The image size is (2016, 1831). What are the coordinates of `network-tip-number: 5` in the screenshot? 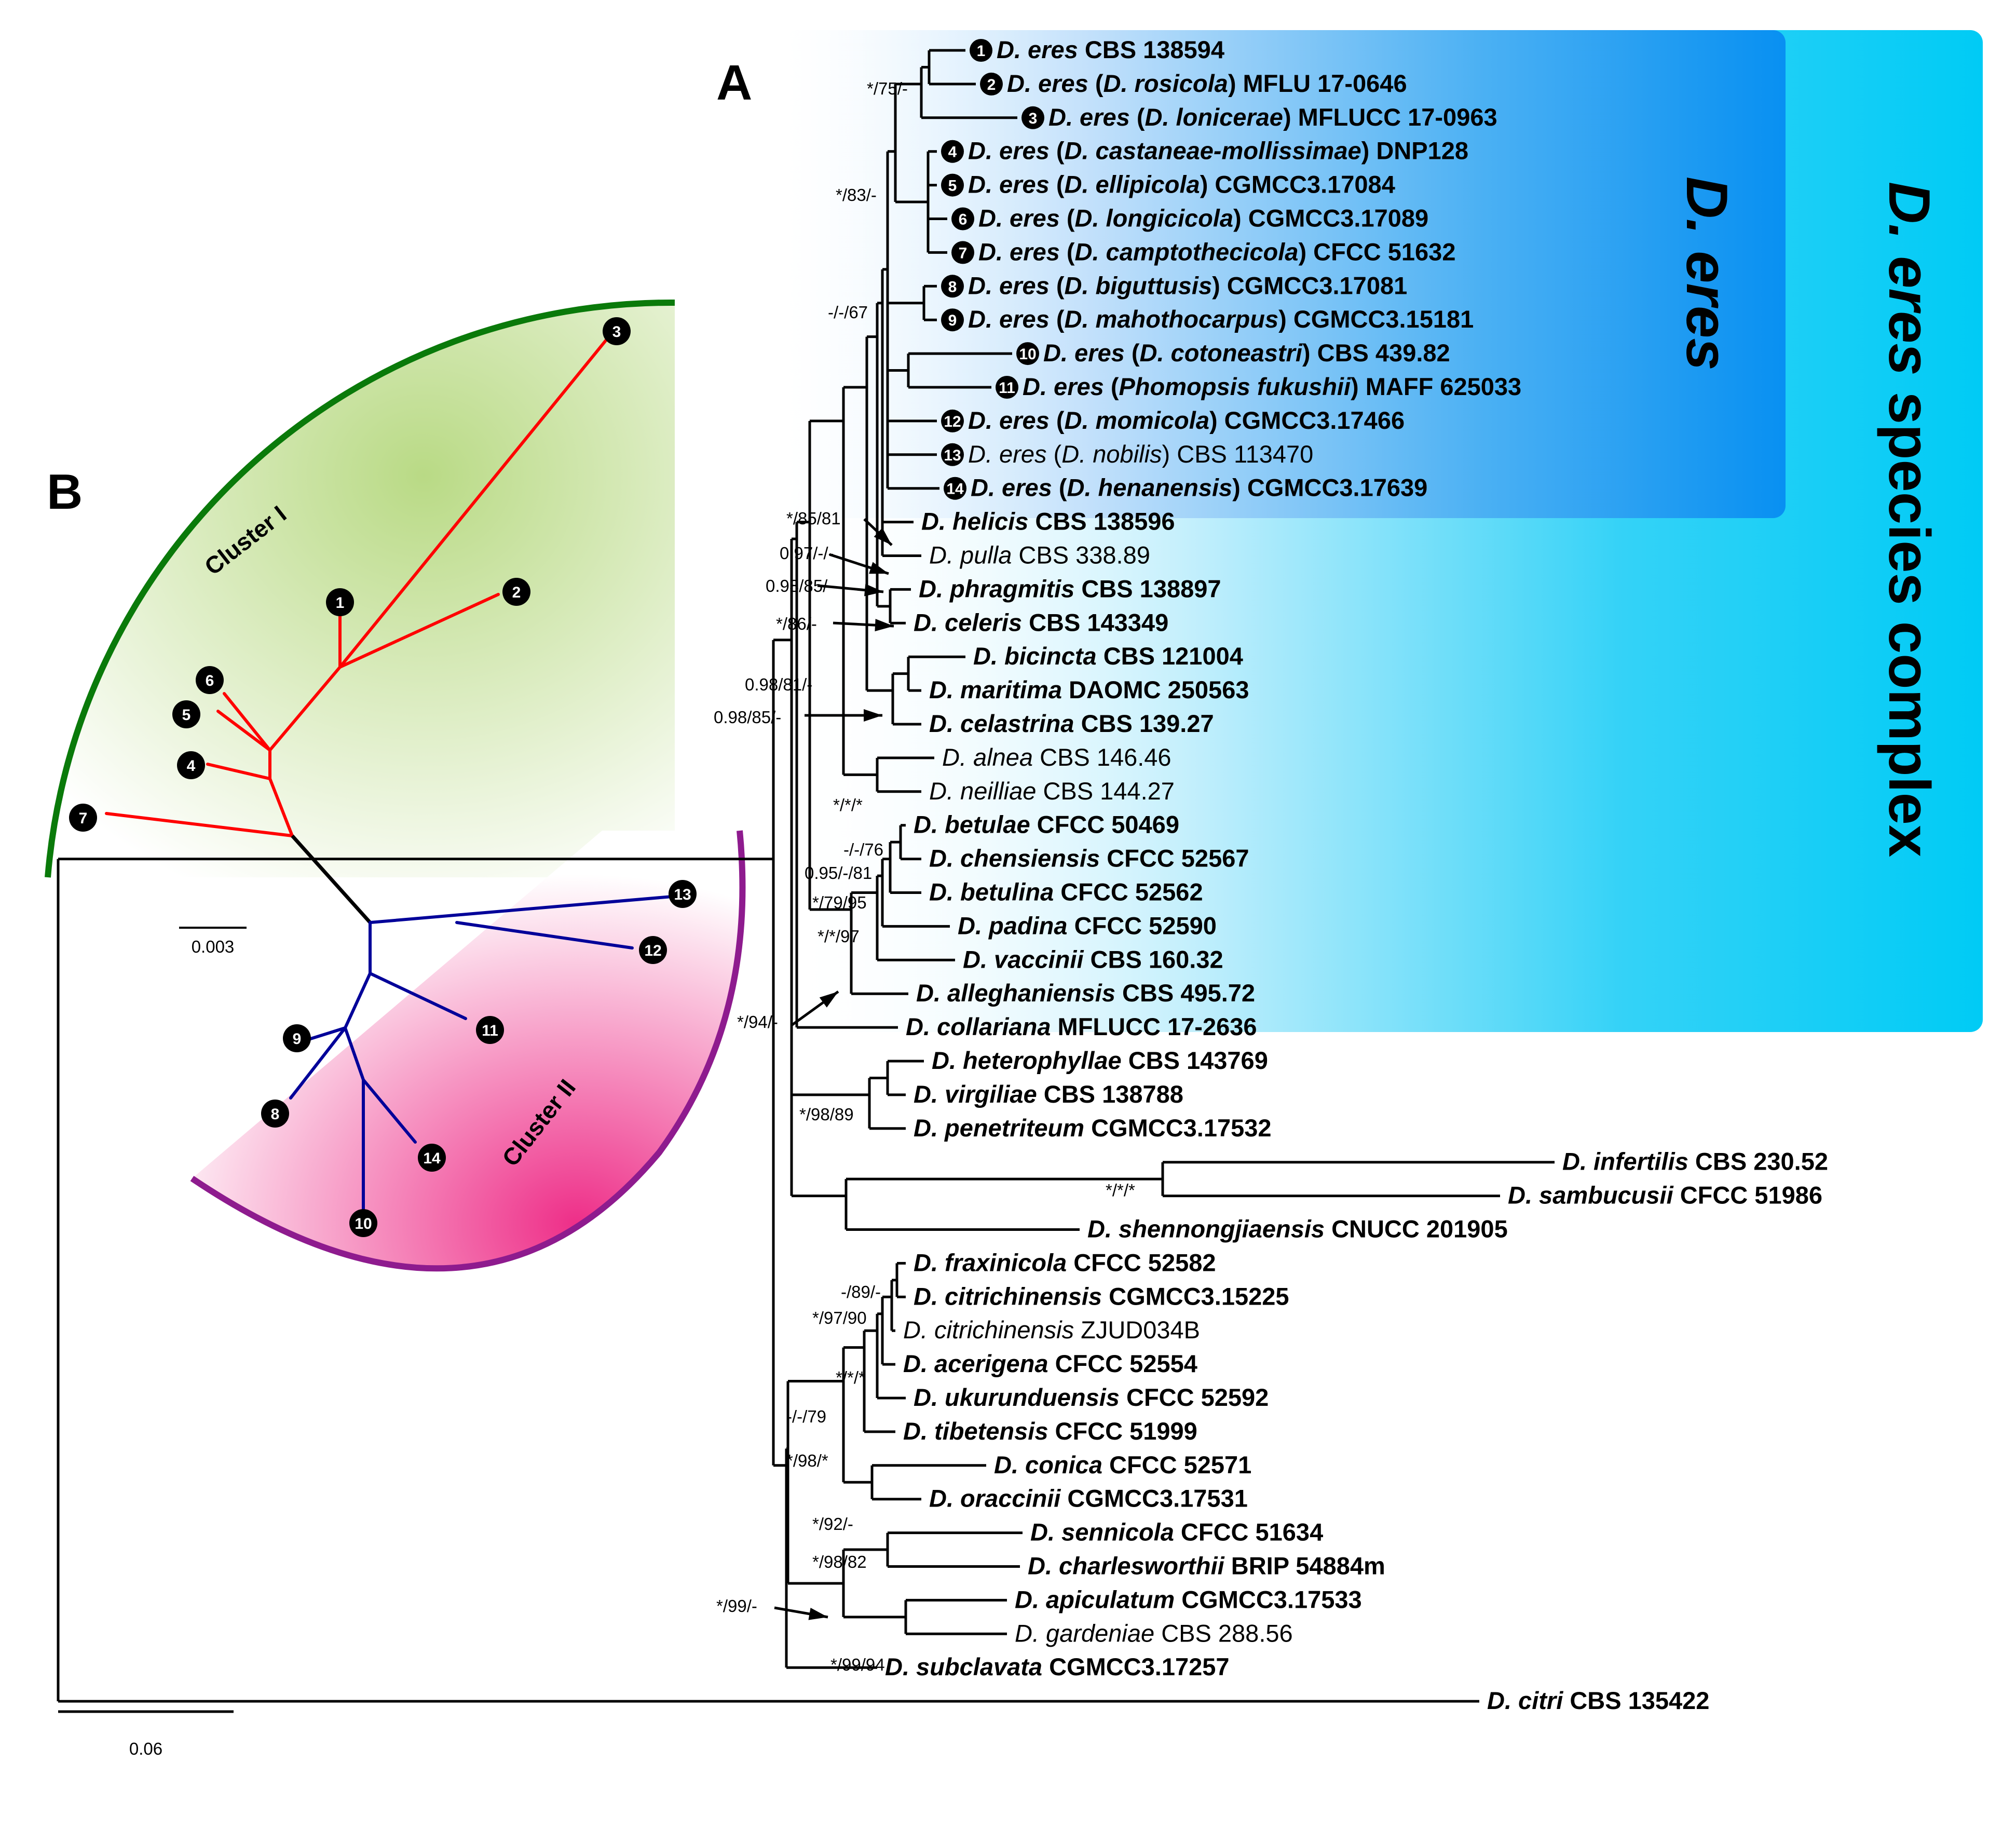 It's located at (187, 715).